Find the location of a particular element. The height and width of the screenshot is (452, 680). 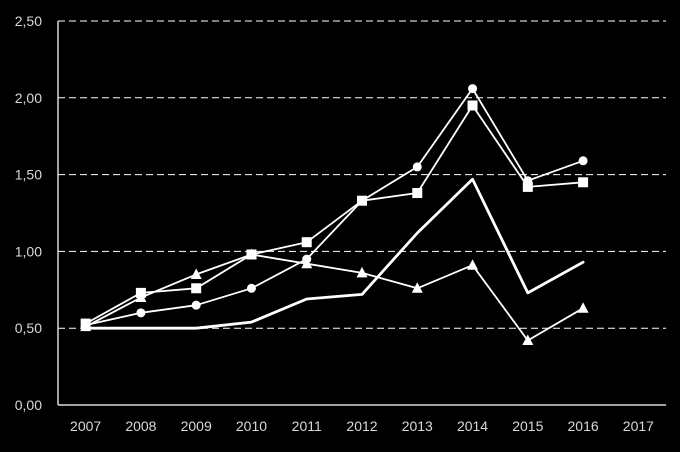

x-tick-label: 2017 is located at coordinates (638, 426).